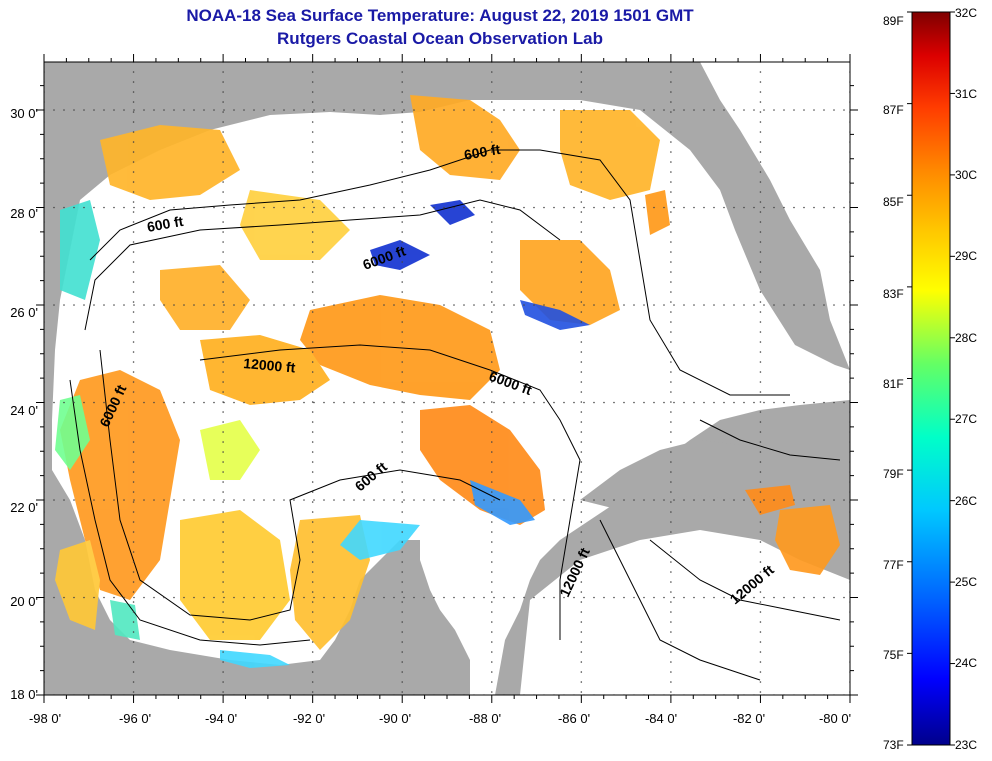 This screenshot has height=761, width=992. What do you see at coordinates (893, 474) in the screenshot?
I see `colorbar-f-label: 79F` at bounding box center [893, 474].